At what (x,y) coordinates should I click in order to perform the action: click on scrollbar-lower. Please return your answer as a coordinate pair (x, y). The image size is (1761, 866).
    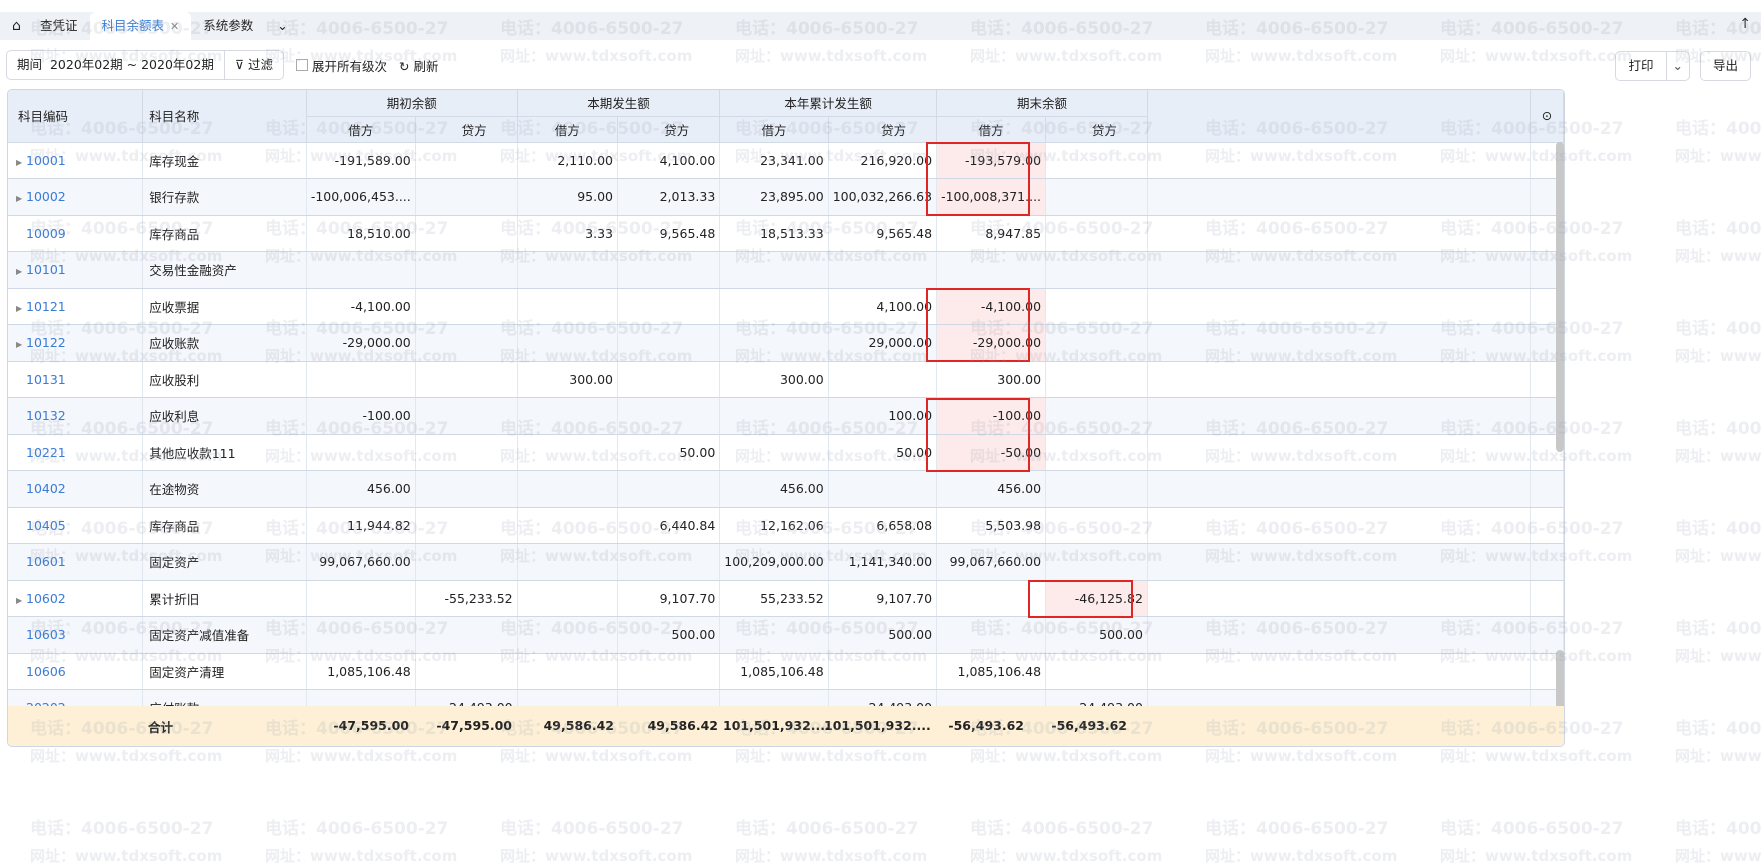
    Looking at the image, I should click on (1560, 680).